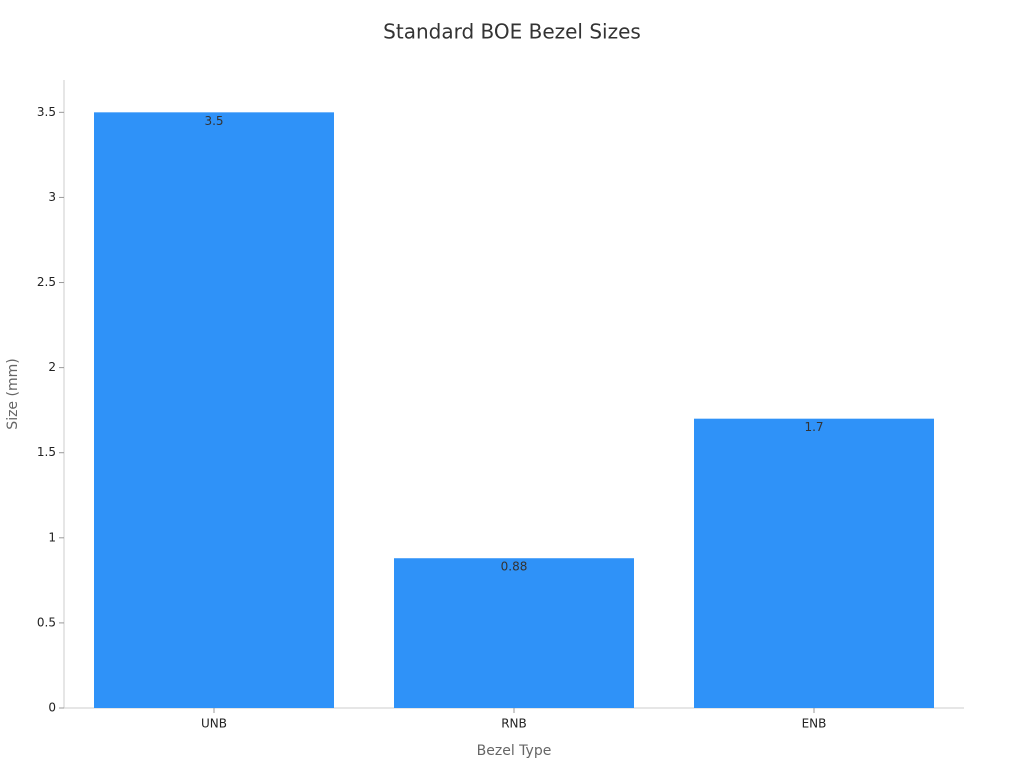 The image size is (1024, 768). What do you see at coordinates (814, 724) in the screenshot?
I see `x-tick-label: ENB` at bounding box center [814, 724].